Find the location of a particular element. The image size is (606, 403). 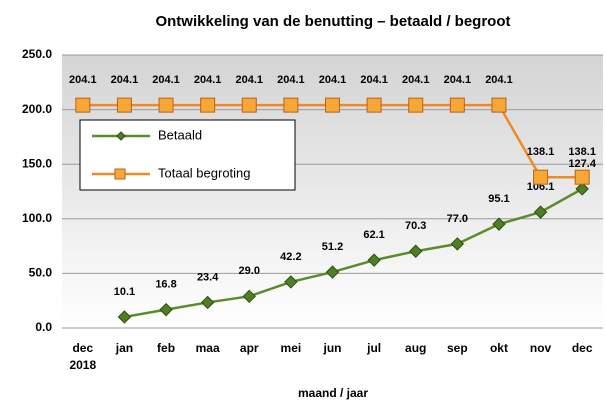

x-tick-label: dec is located at coordinates (582, 348).